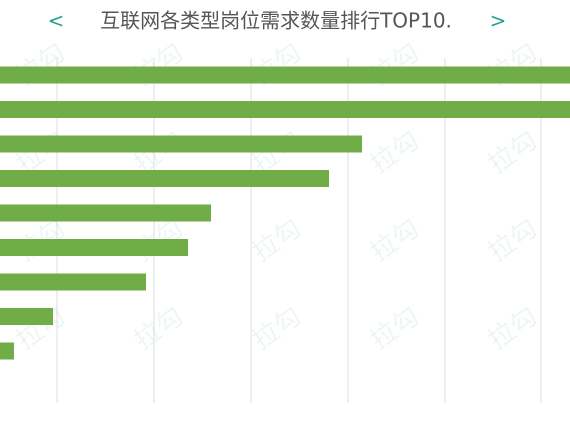 The image size is (570, 428). Describe the element at coordinates (498, 21) in the screenshot. I see `next-button: >` at that location.